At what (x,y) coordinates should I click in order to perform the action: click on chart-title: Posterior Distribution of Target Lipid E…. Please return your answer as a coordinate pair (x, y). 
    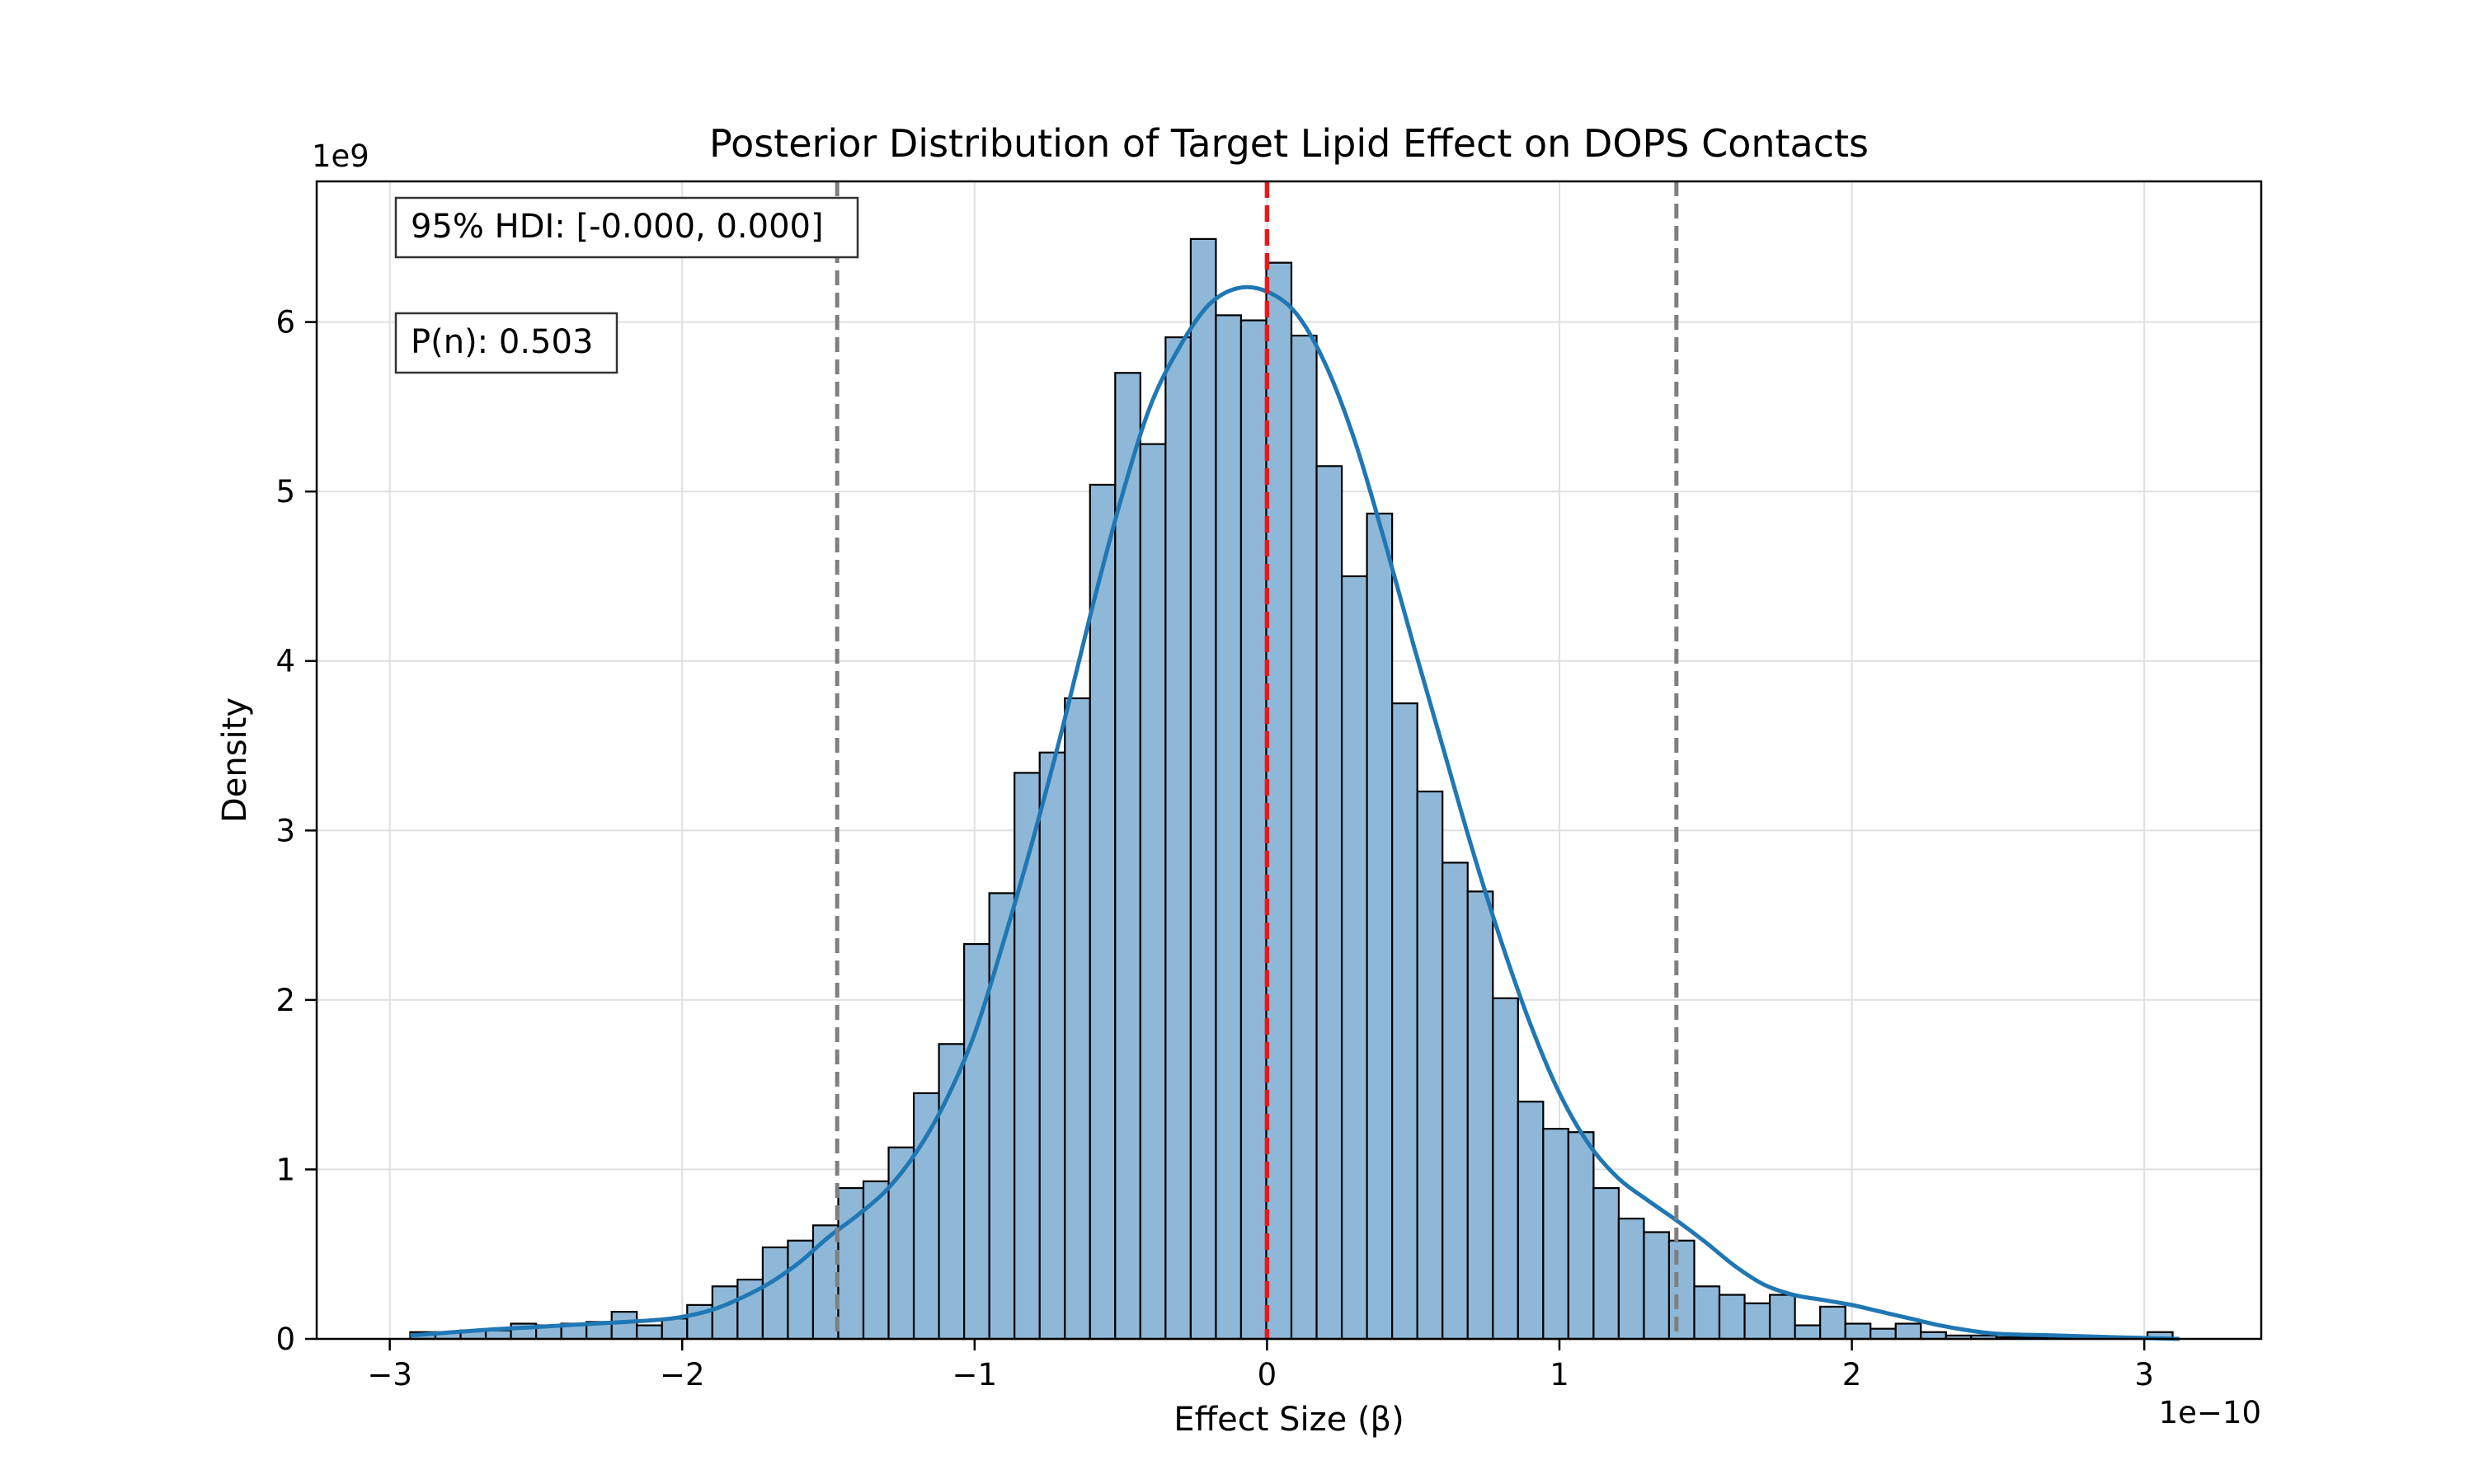
    Looking at the image, I should click on (1289, 143).